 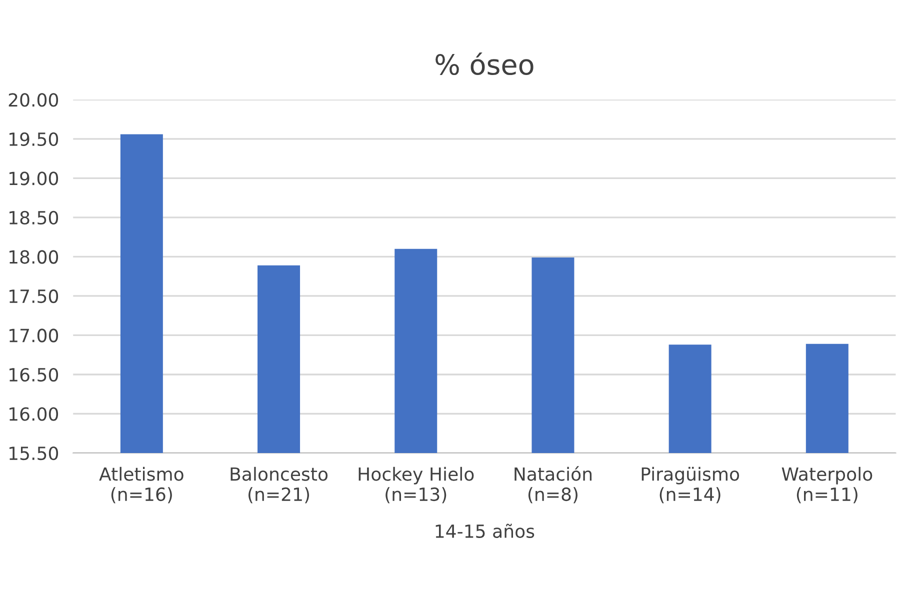 I want to click on x-tick-label: Natación (n=8), so click(x=553, y=485).